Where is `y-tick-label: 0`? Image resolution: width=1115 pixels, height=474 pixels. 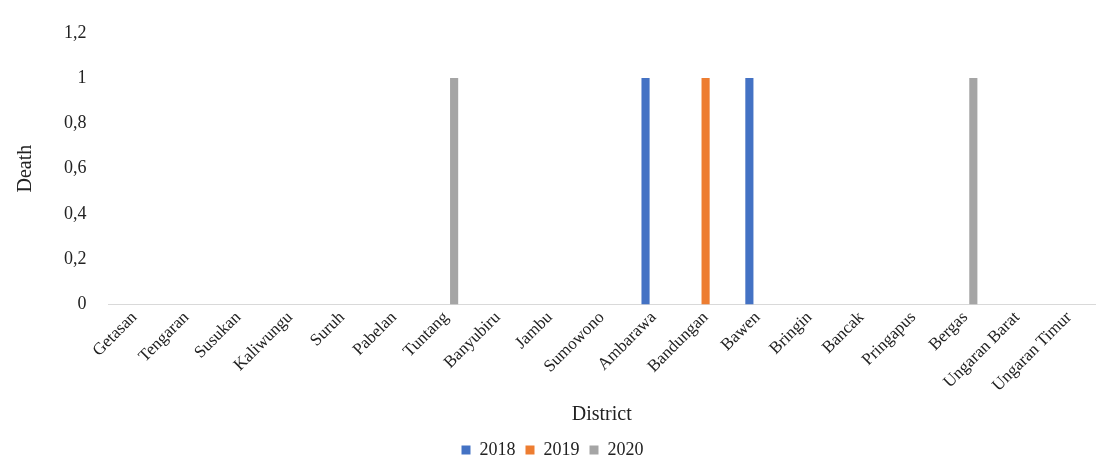 y-tick-label: 0 is located at coordinates (82, 303).